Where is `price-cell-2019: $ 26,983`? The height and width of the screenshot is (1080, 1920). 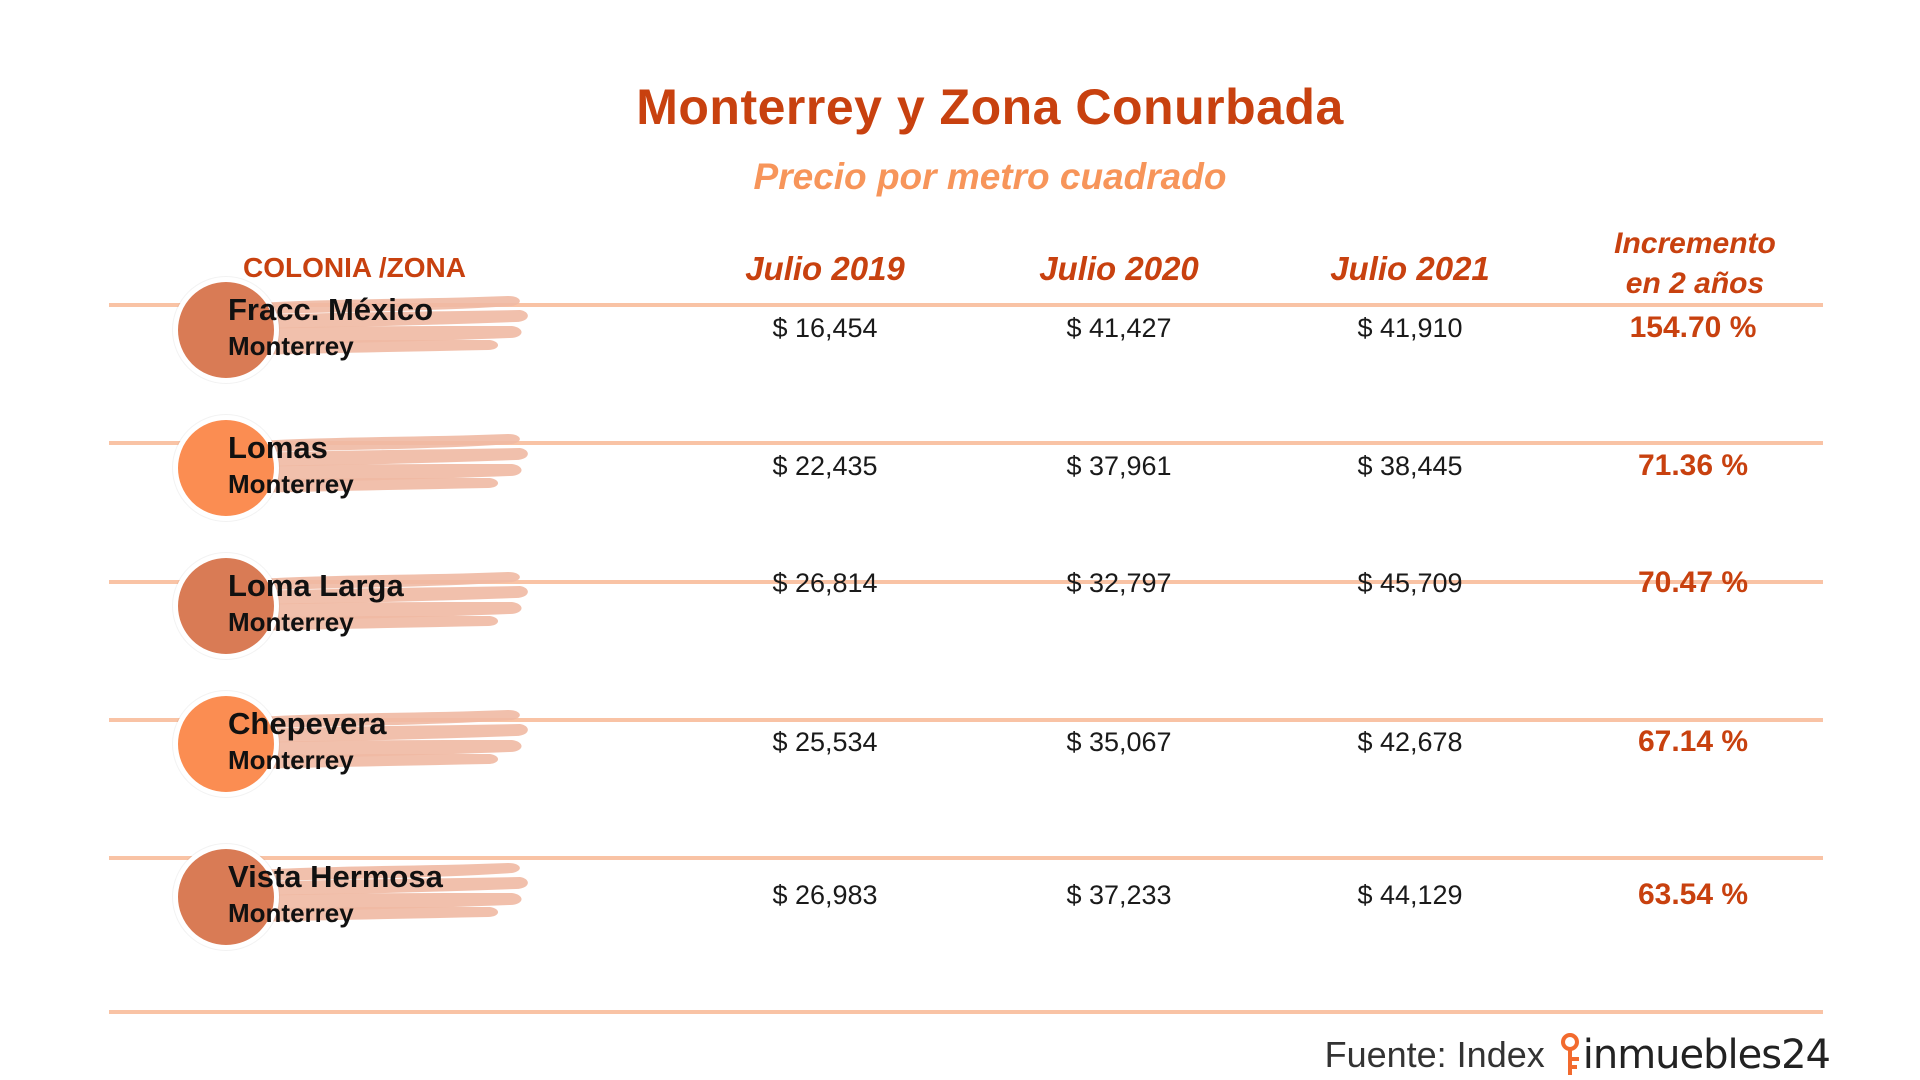
price-cell-2019: $ 26,983 is located at coordinates (825, 895).